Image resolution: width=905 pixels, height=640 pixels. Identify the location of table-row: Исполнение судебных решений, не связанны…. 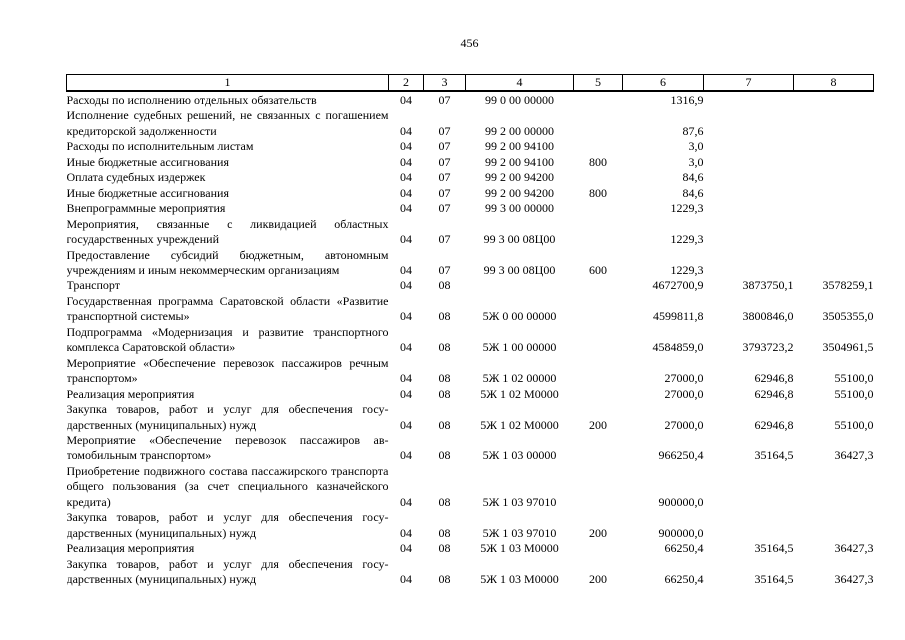
(470, 123).